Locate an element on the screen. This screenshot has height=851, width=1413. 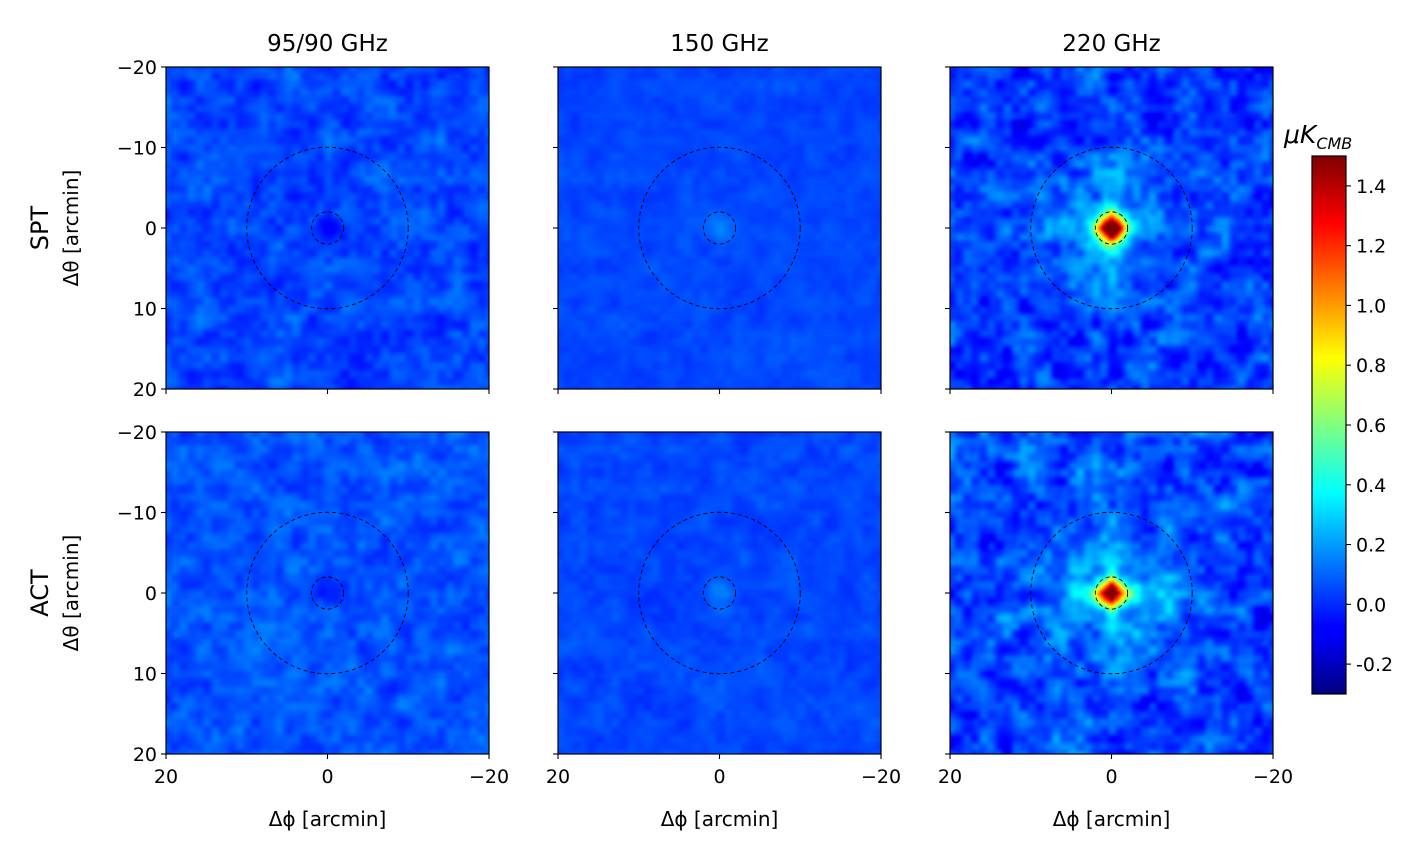
panel-spt-150-ghz is located at coordinates (717, 230).